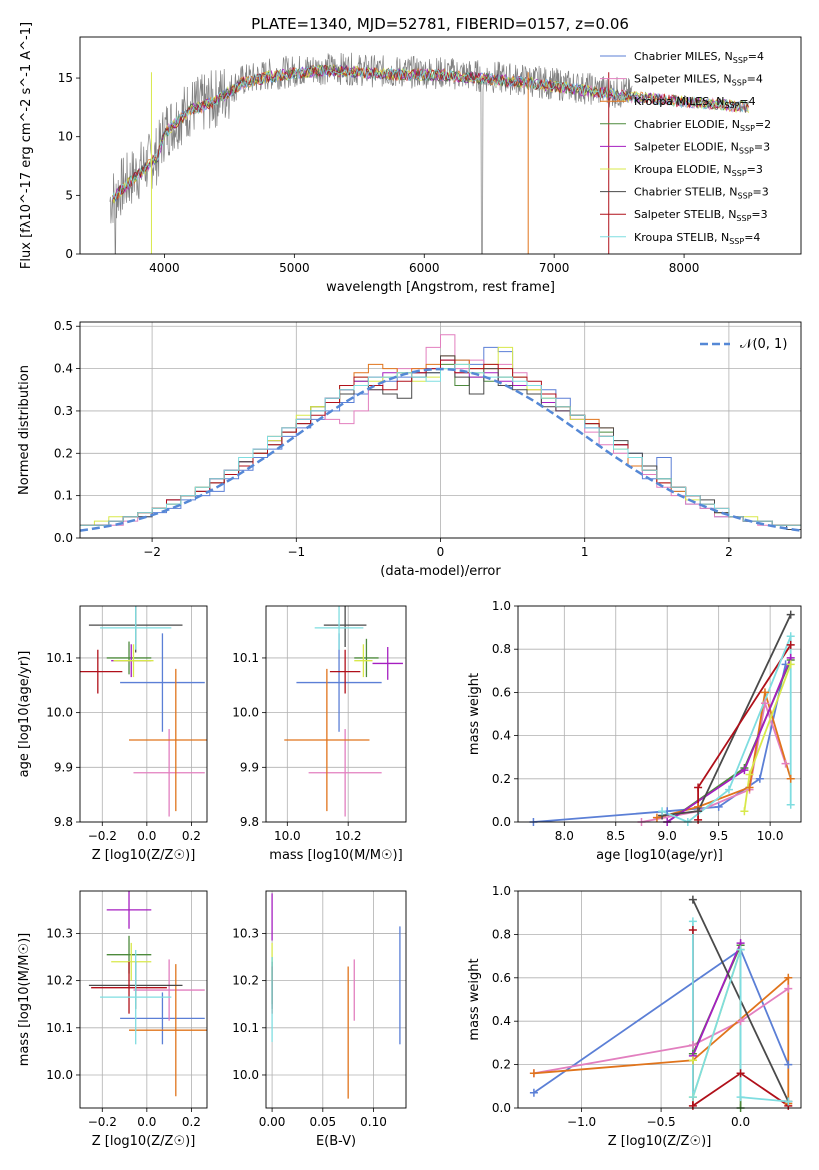 The width and height of the screenshot is (819, 1170). I want to click on x-axis-label: Z [log10(Z/Z☉)], so click(660, 1141).